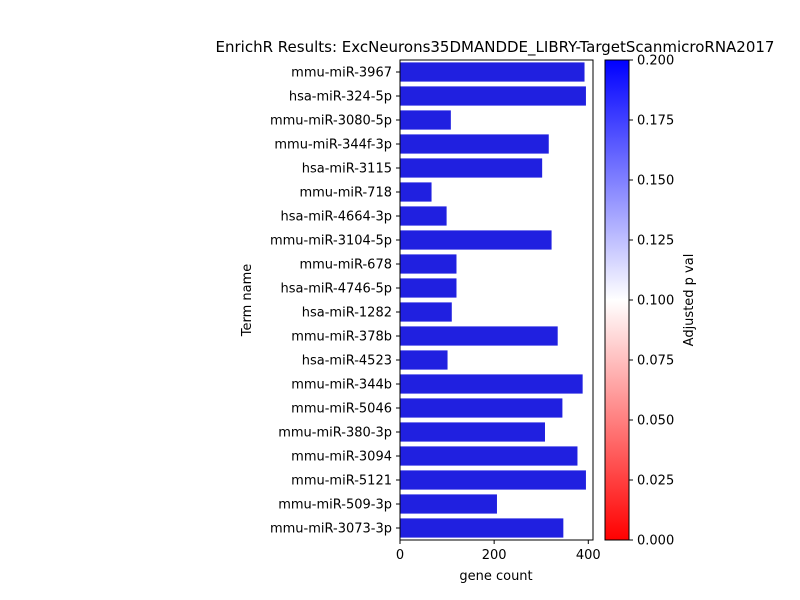 The height and width of the screenshot is (600, 800). What do you see at coordinates (347, 361) in the screenshot?
I see `y-tick-label: hsa-miR-4523` at bounding box center [347, 361].